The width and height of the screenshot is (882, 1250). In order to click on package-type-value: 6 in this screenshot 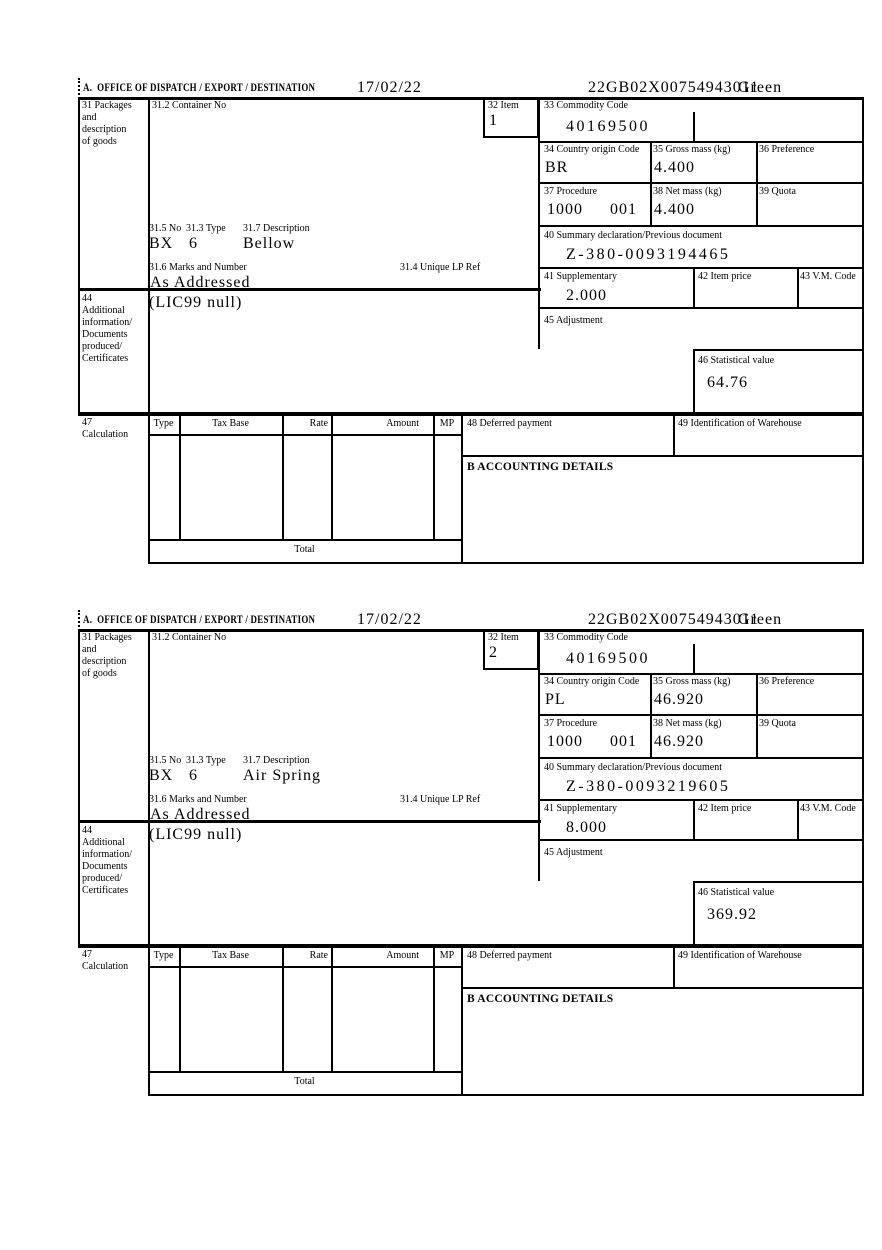, I will do `click(193, 243)`.